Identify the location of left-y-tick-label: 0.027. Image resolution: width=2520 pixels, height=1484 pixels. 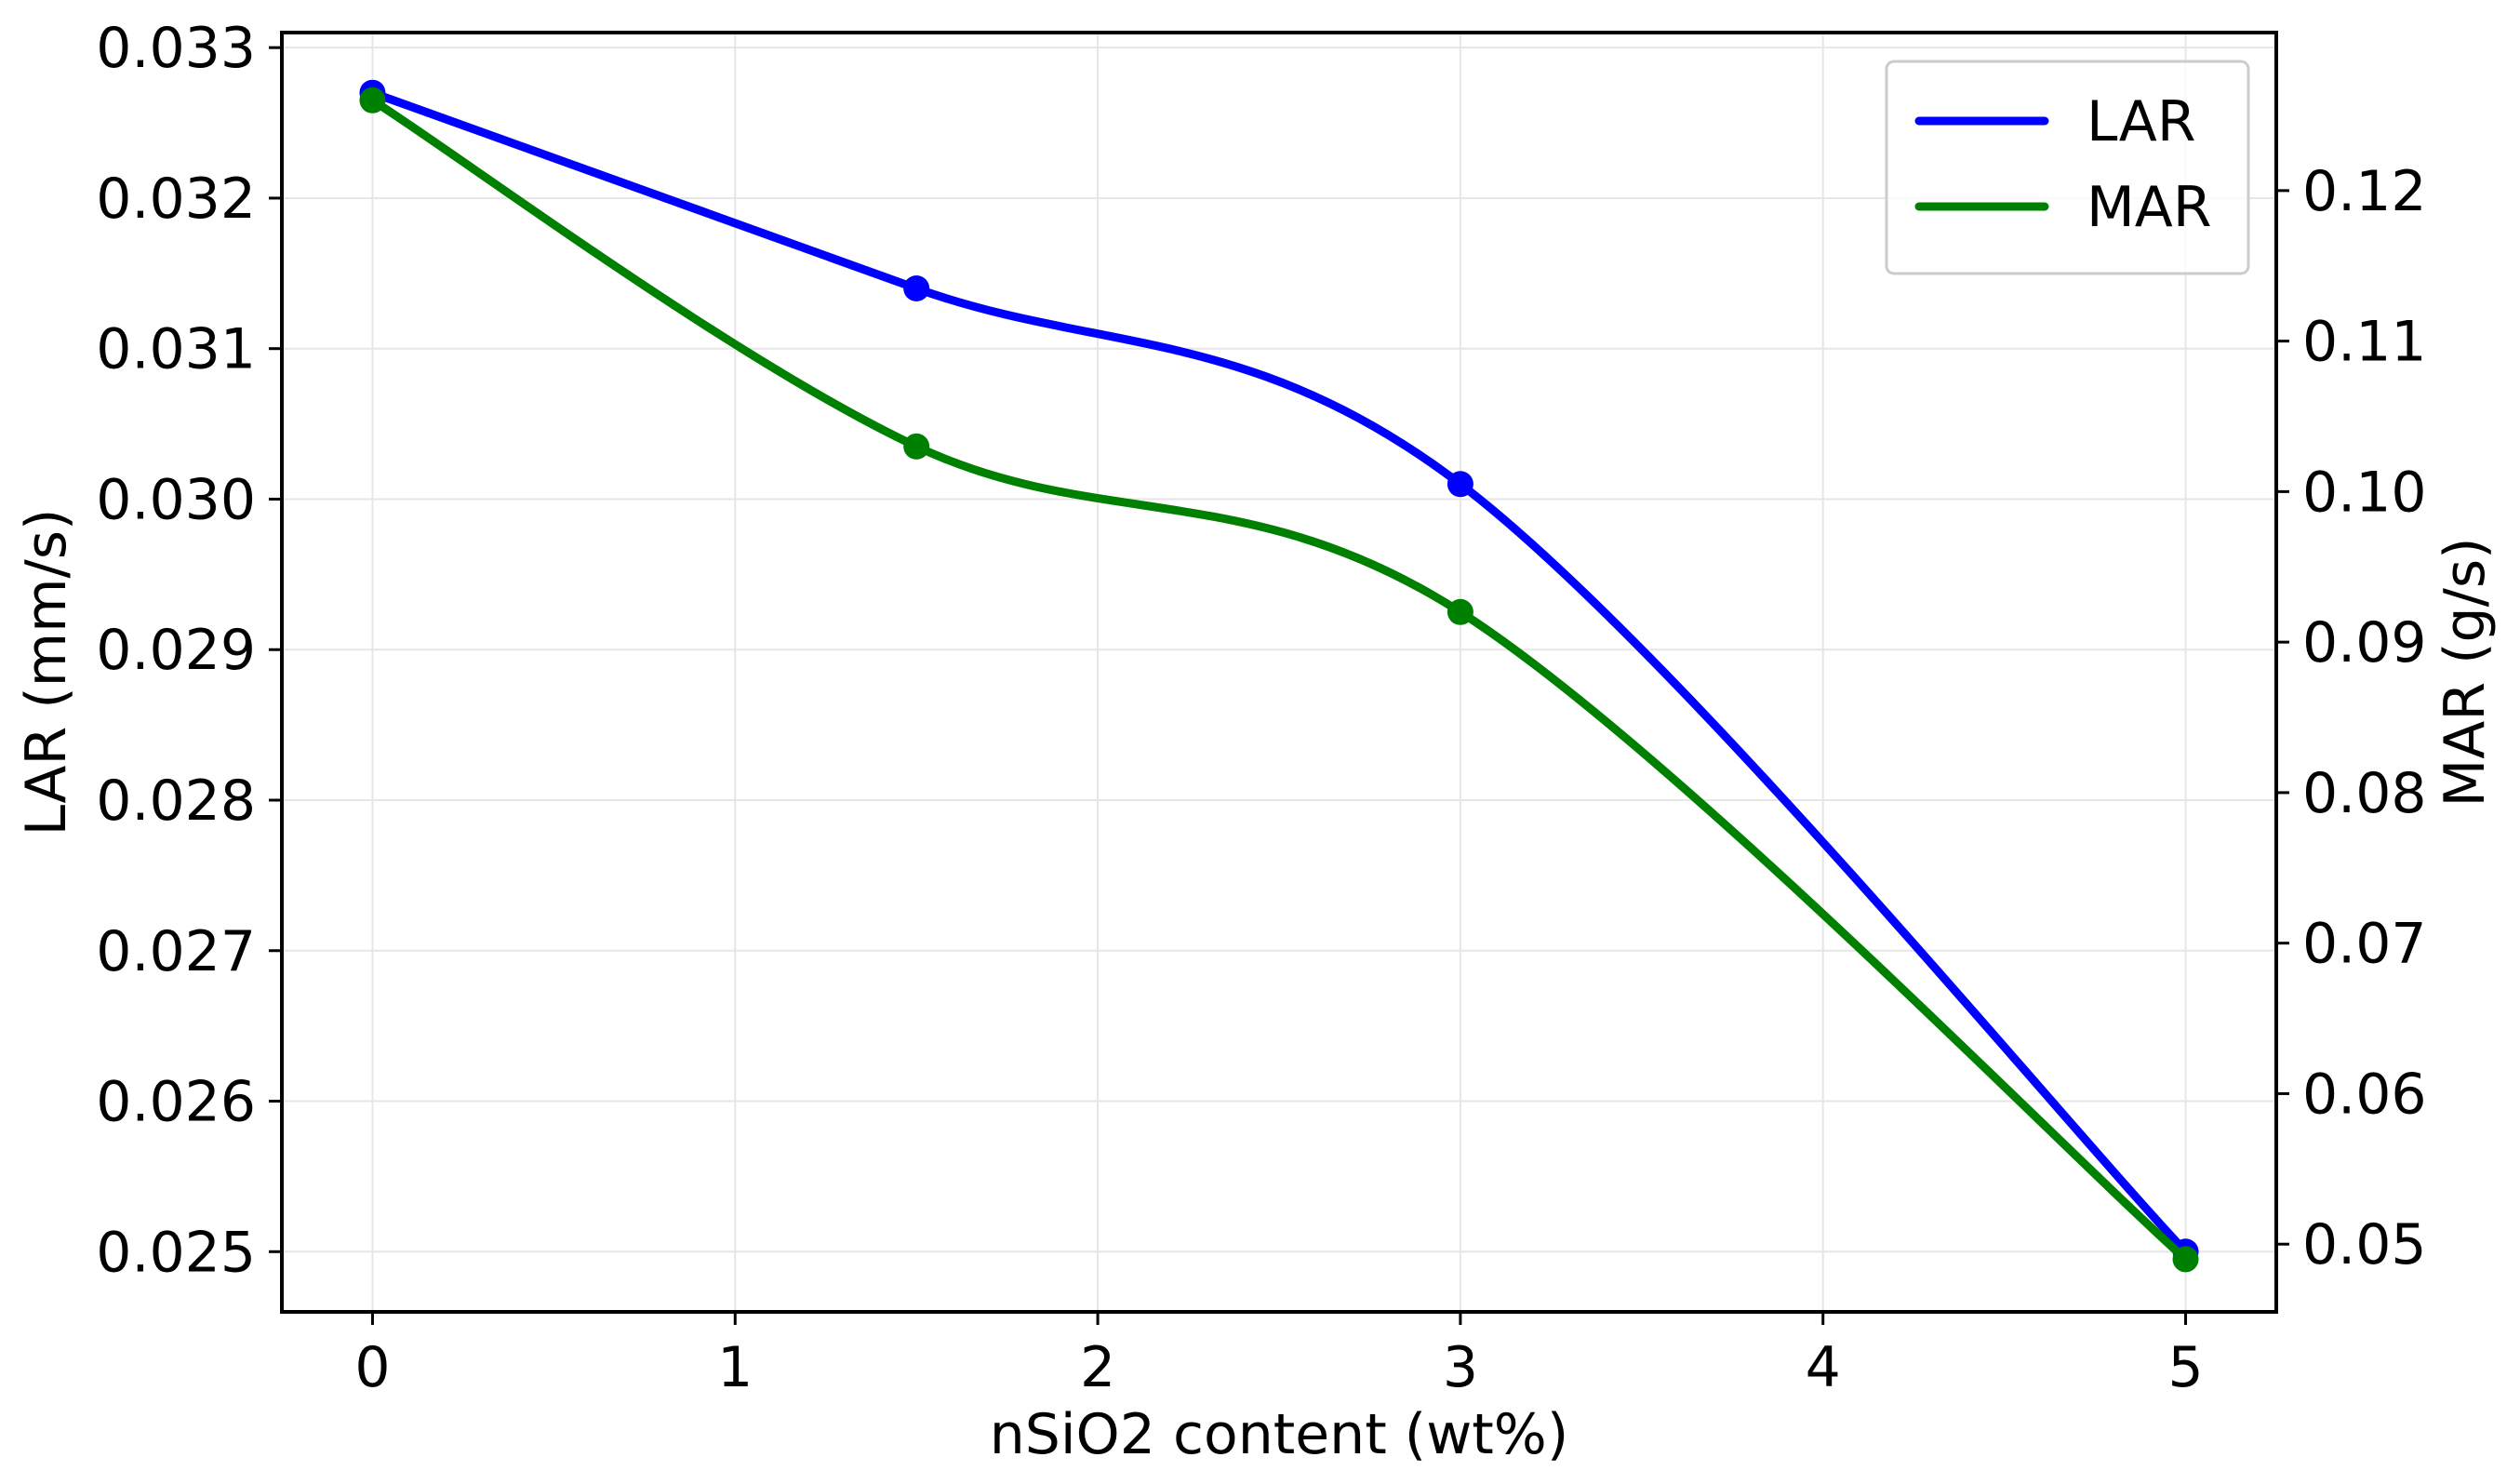
(176, 951).